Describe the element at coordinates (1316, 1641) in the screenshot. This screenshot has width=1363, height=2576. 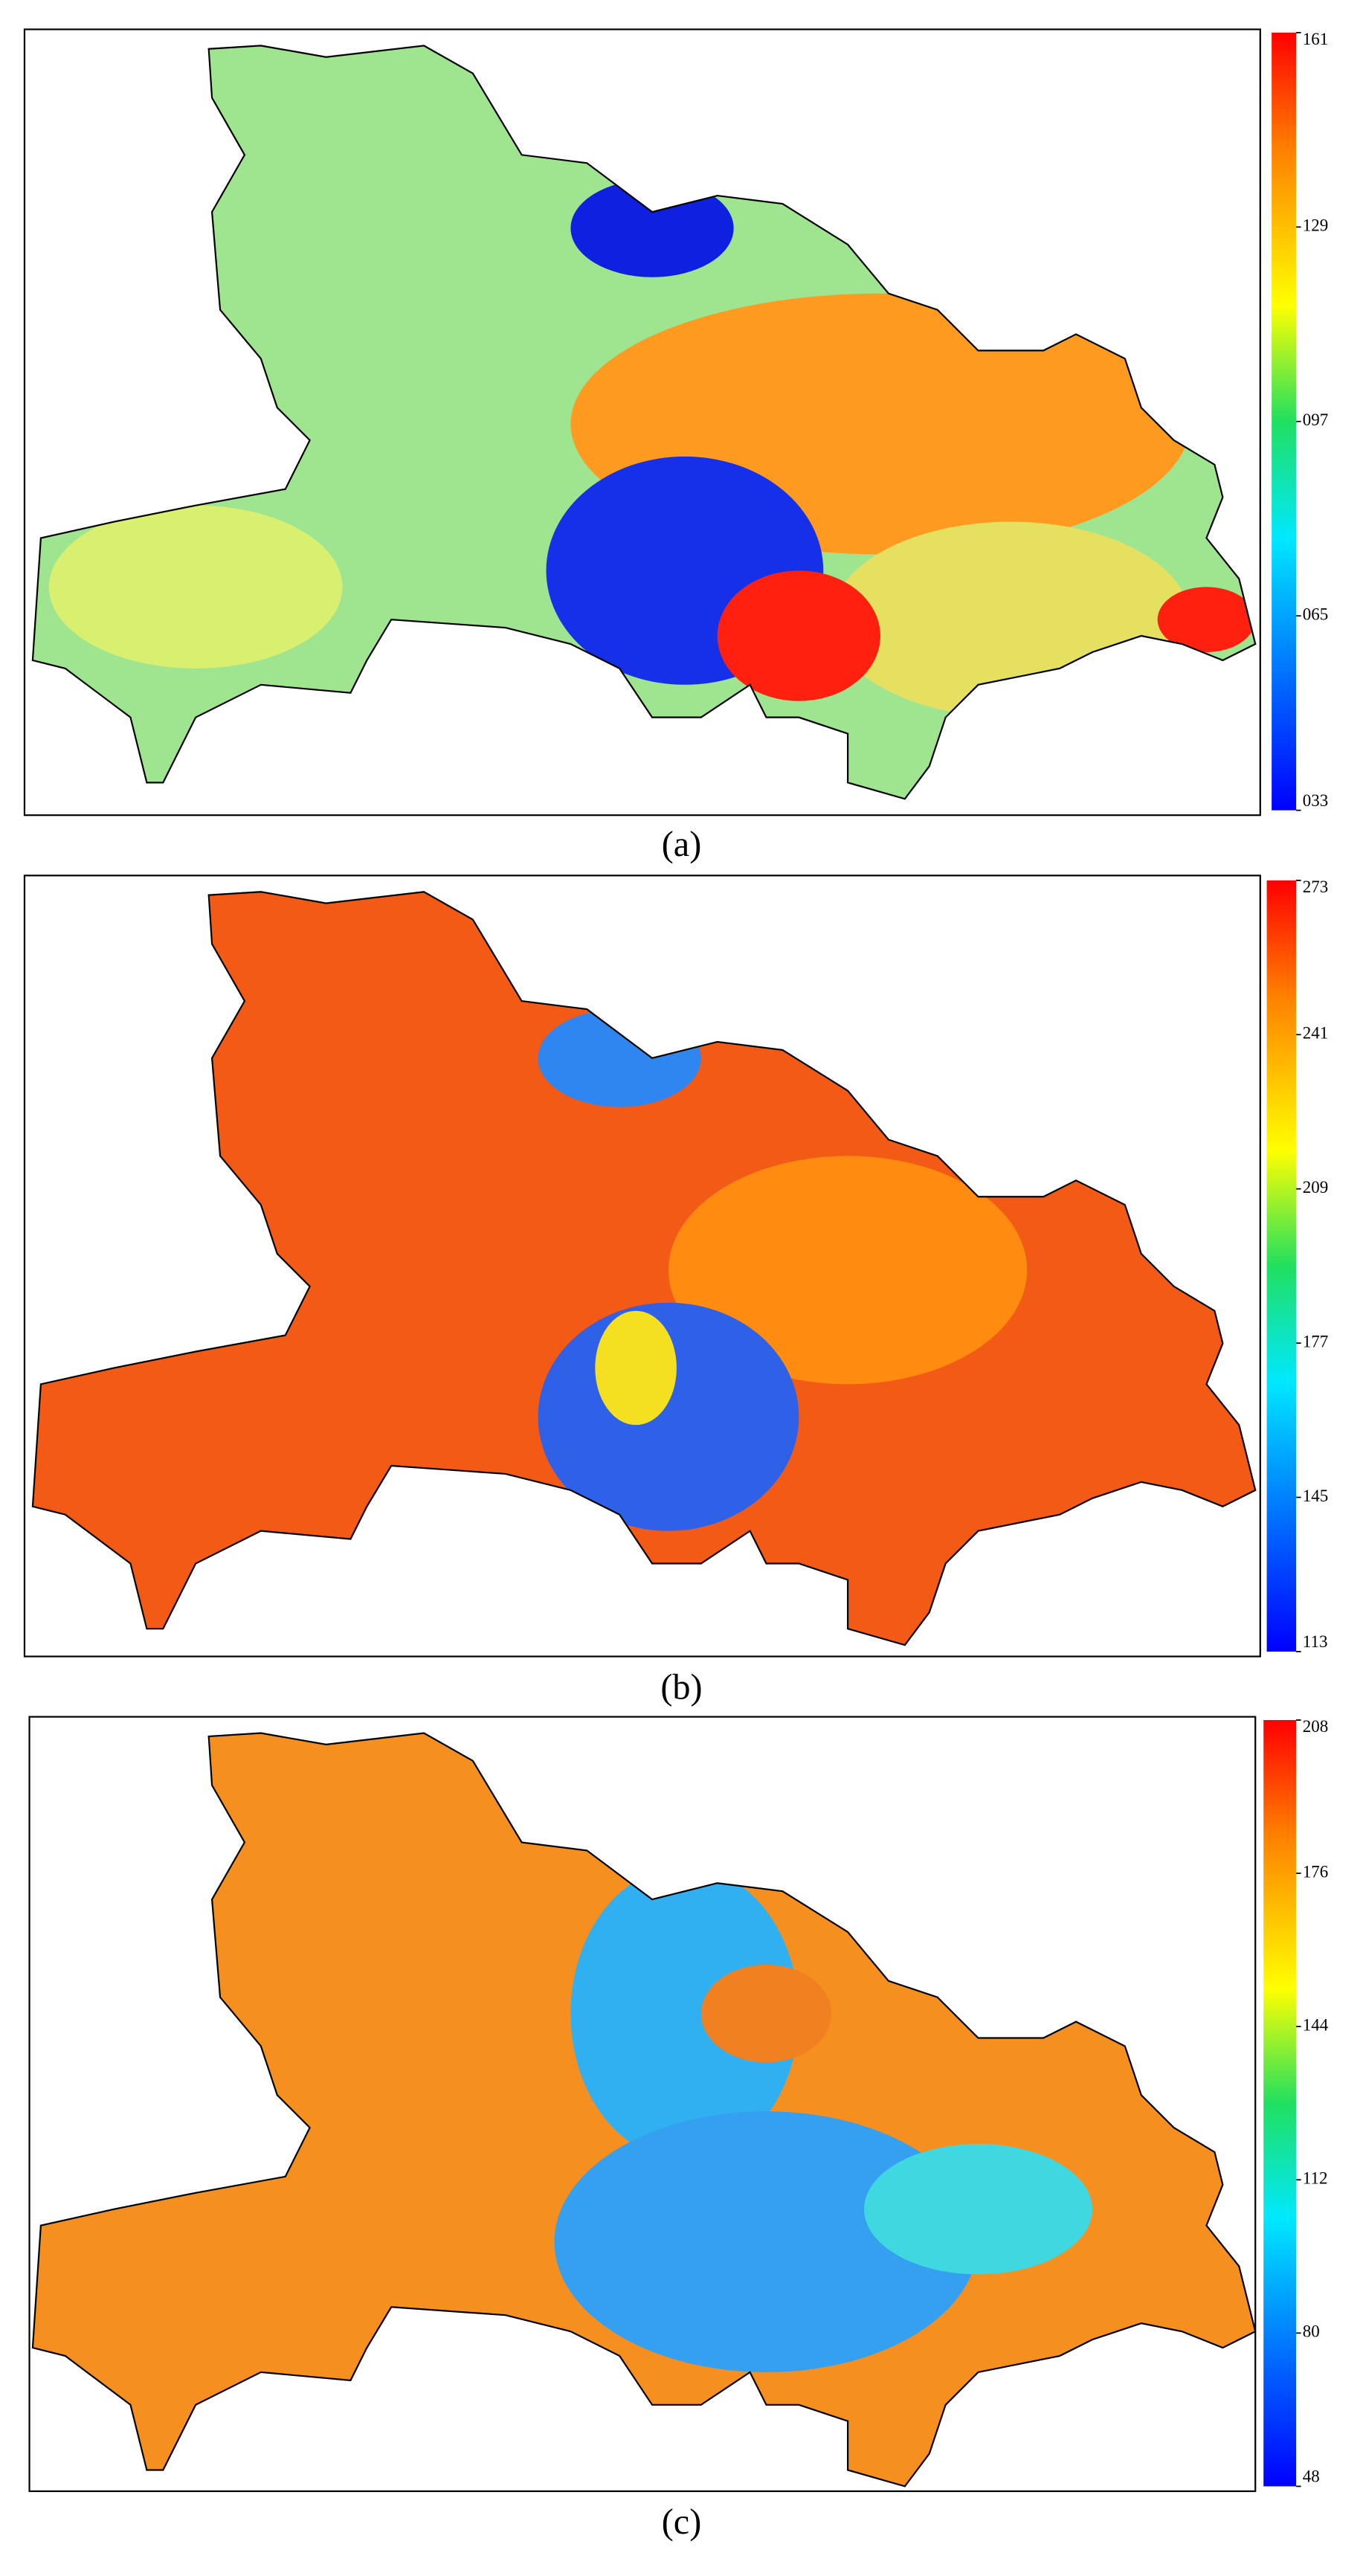
I see `colorbar-tick-label: 113` at that location.